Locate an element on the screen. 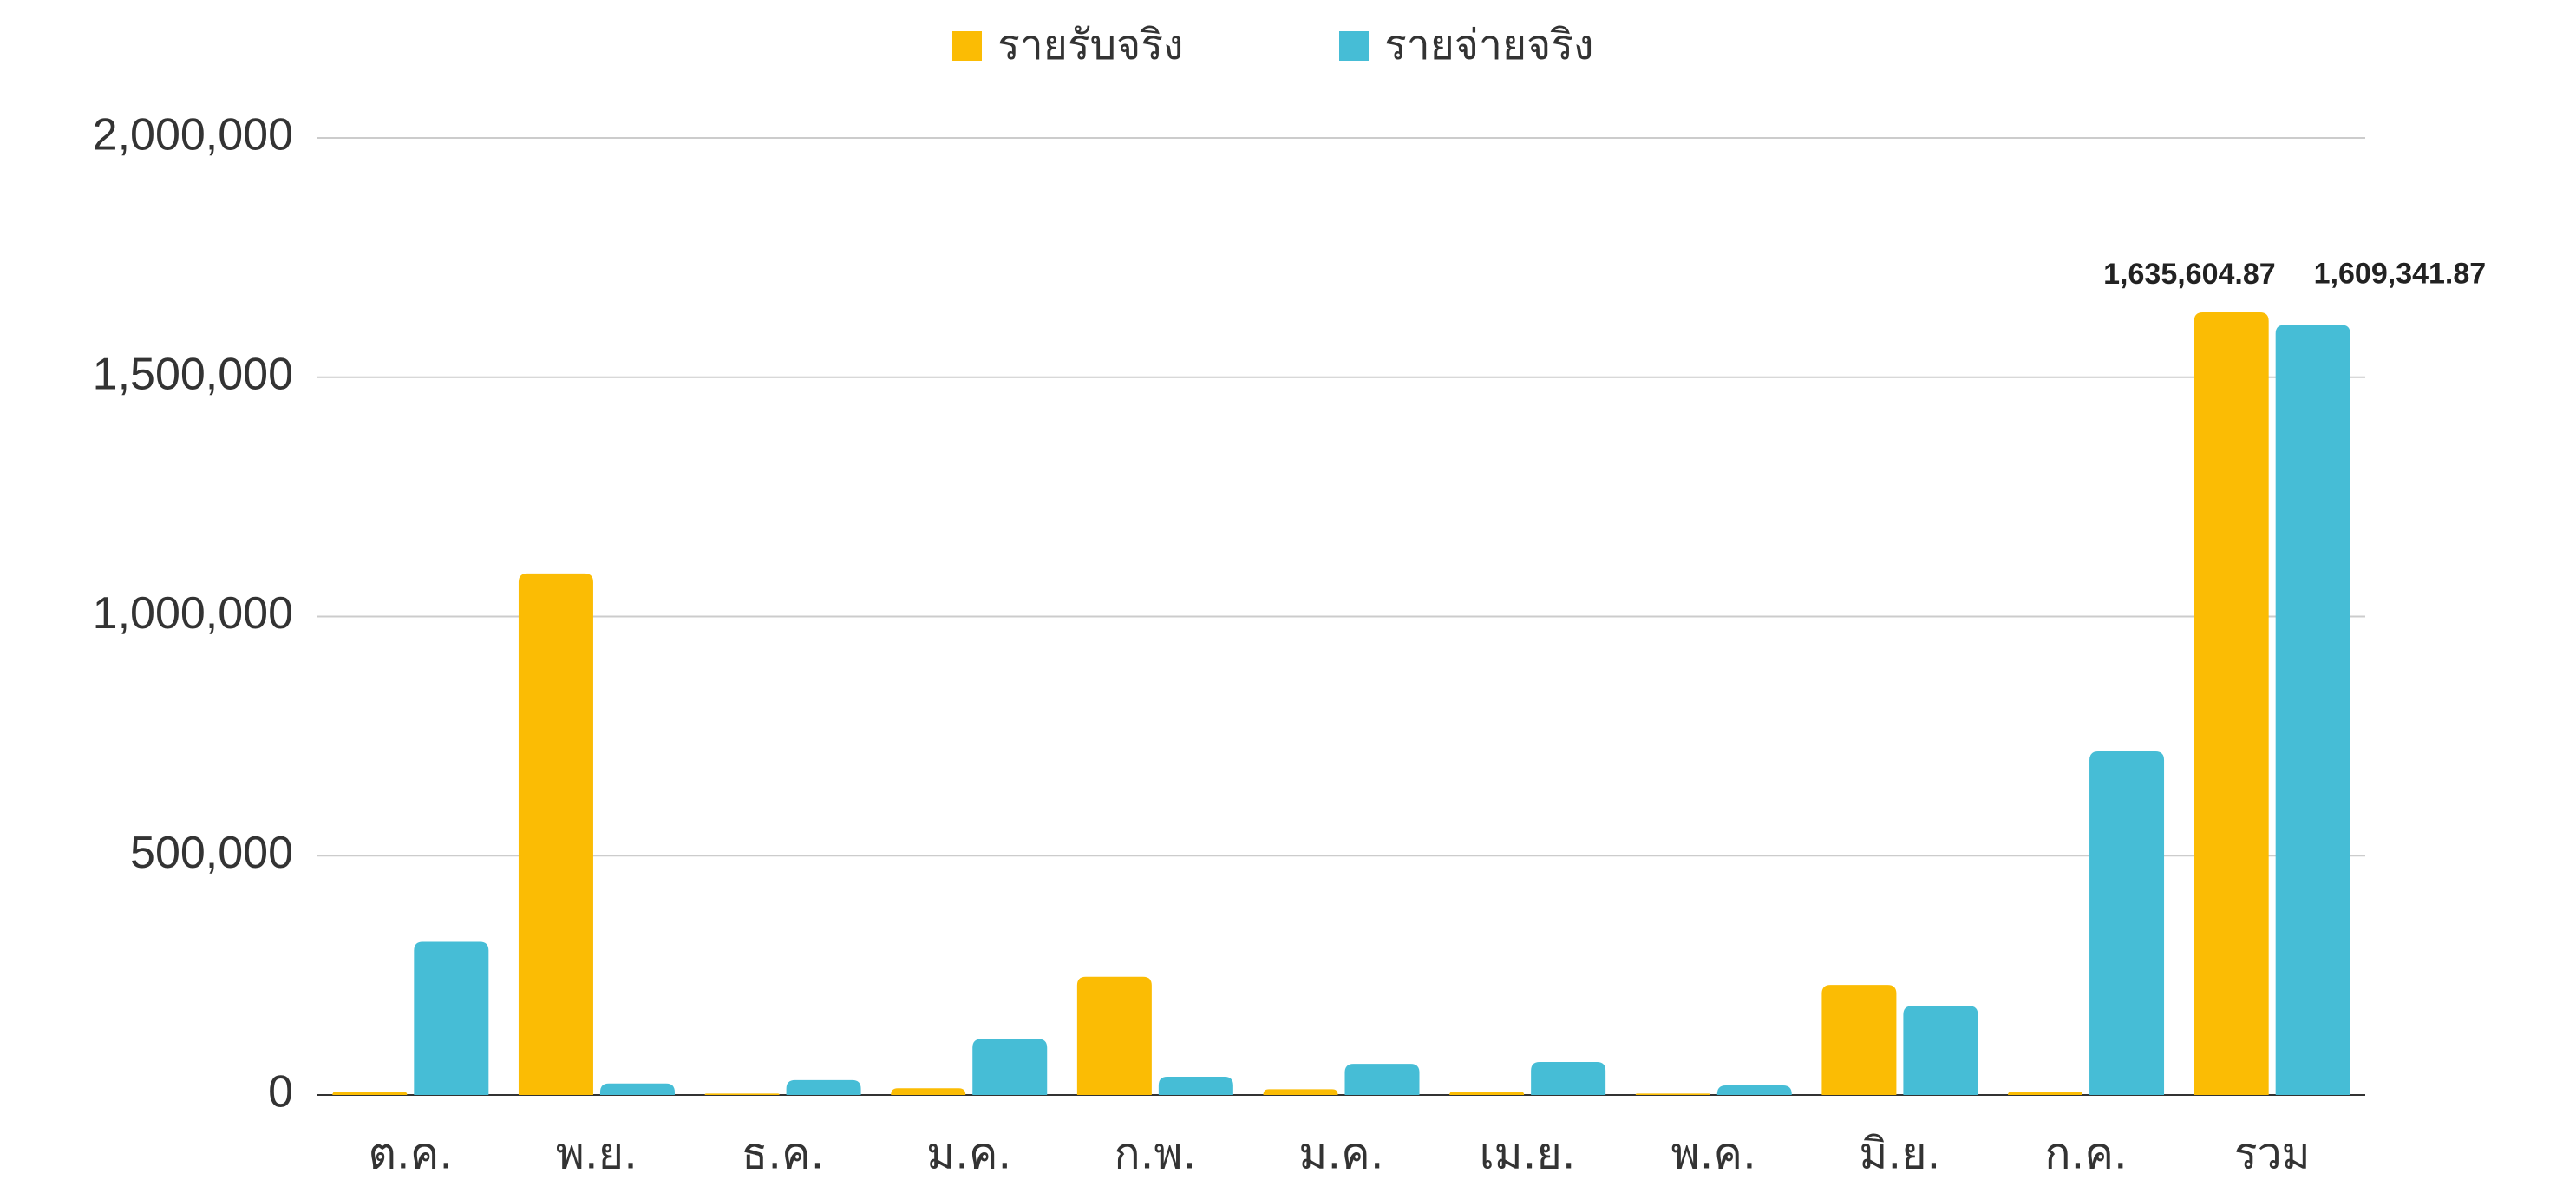 This screenshot has height=1180, width=2576. y-tick-label: 500,000 is located at coordinates (211, 853).